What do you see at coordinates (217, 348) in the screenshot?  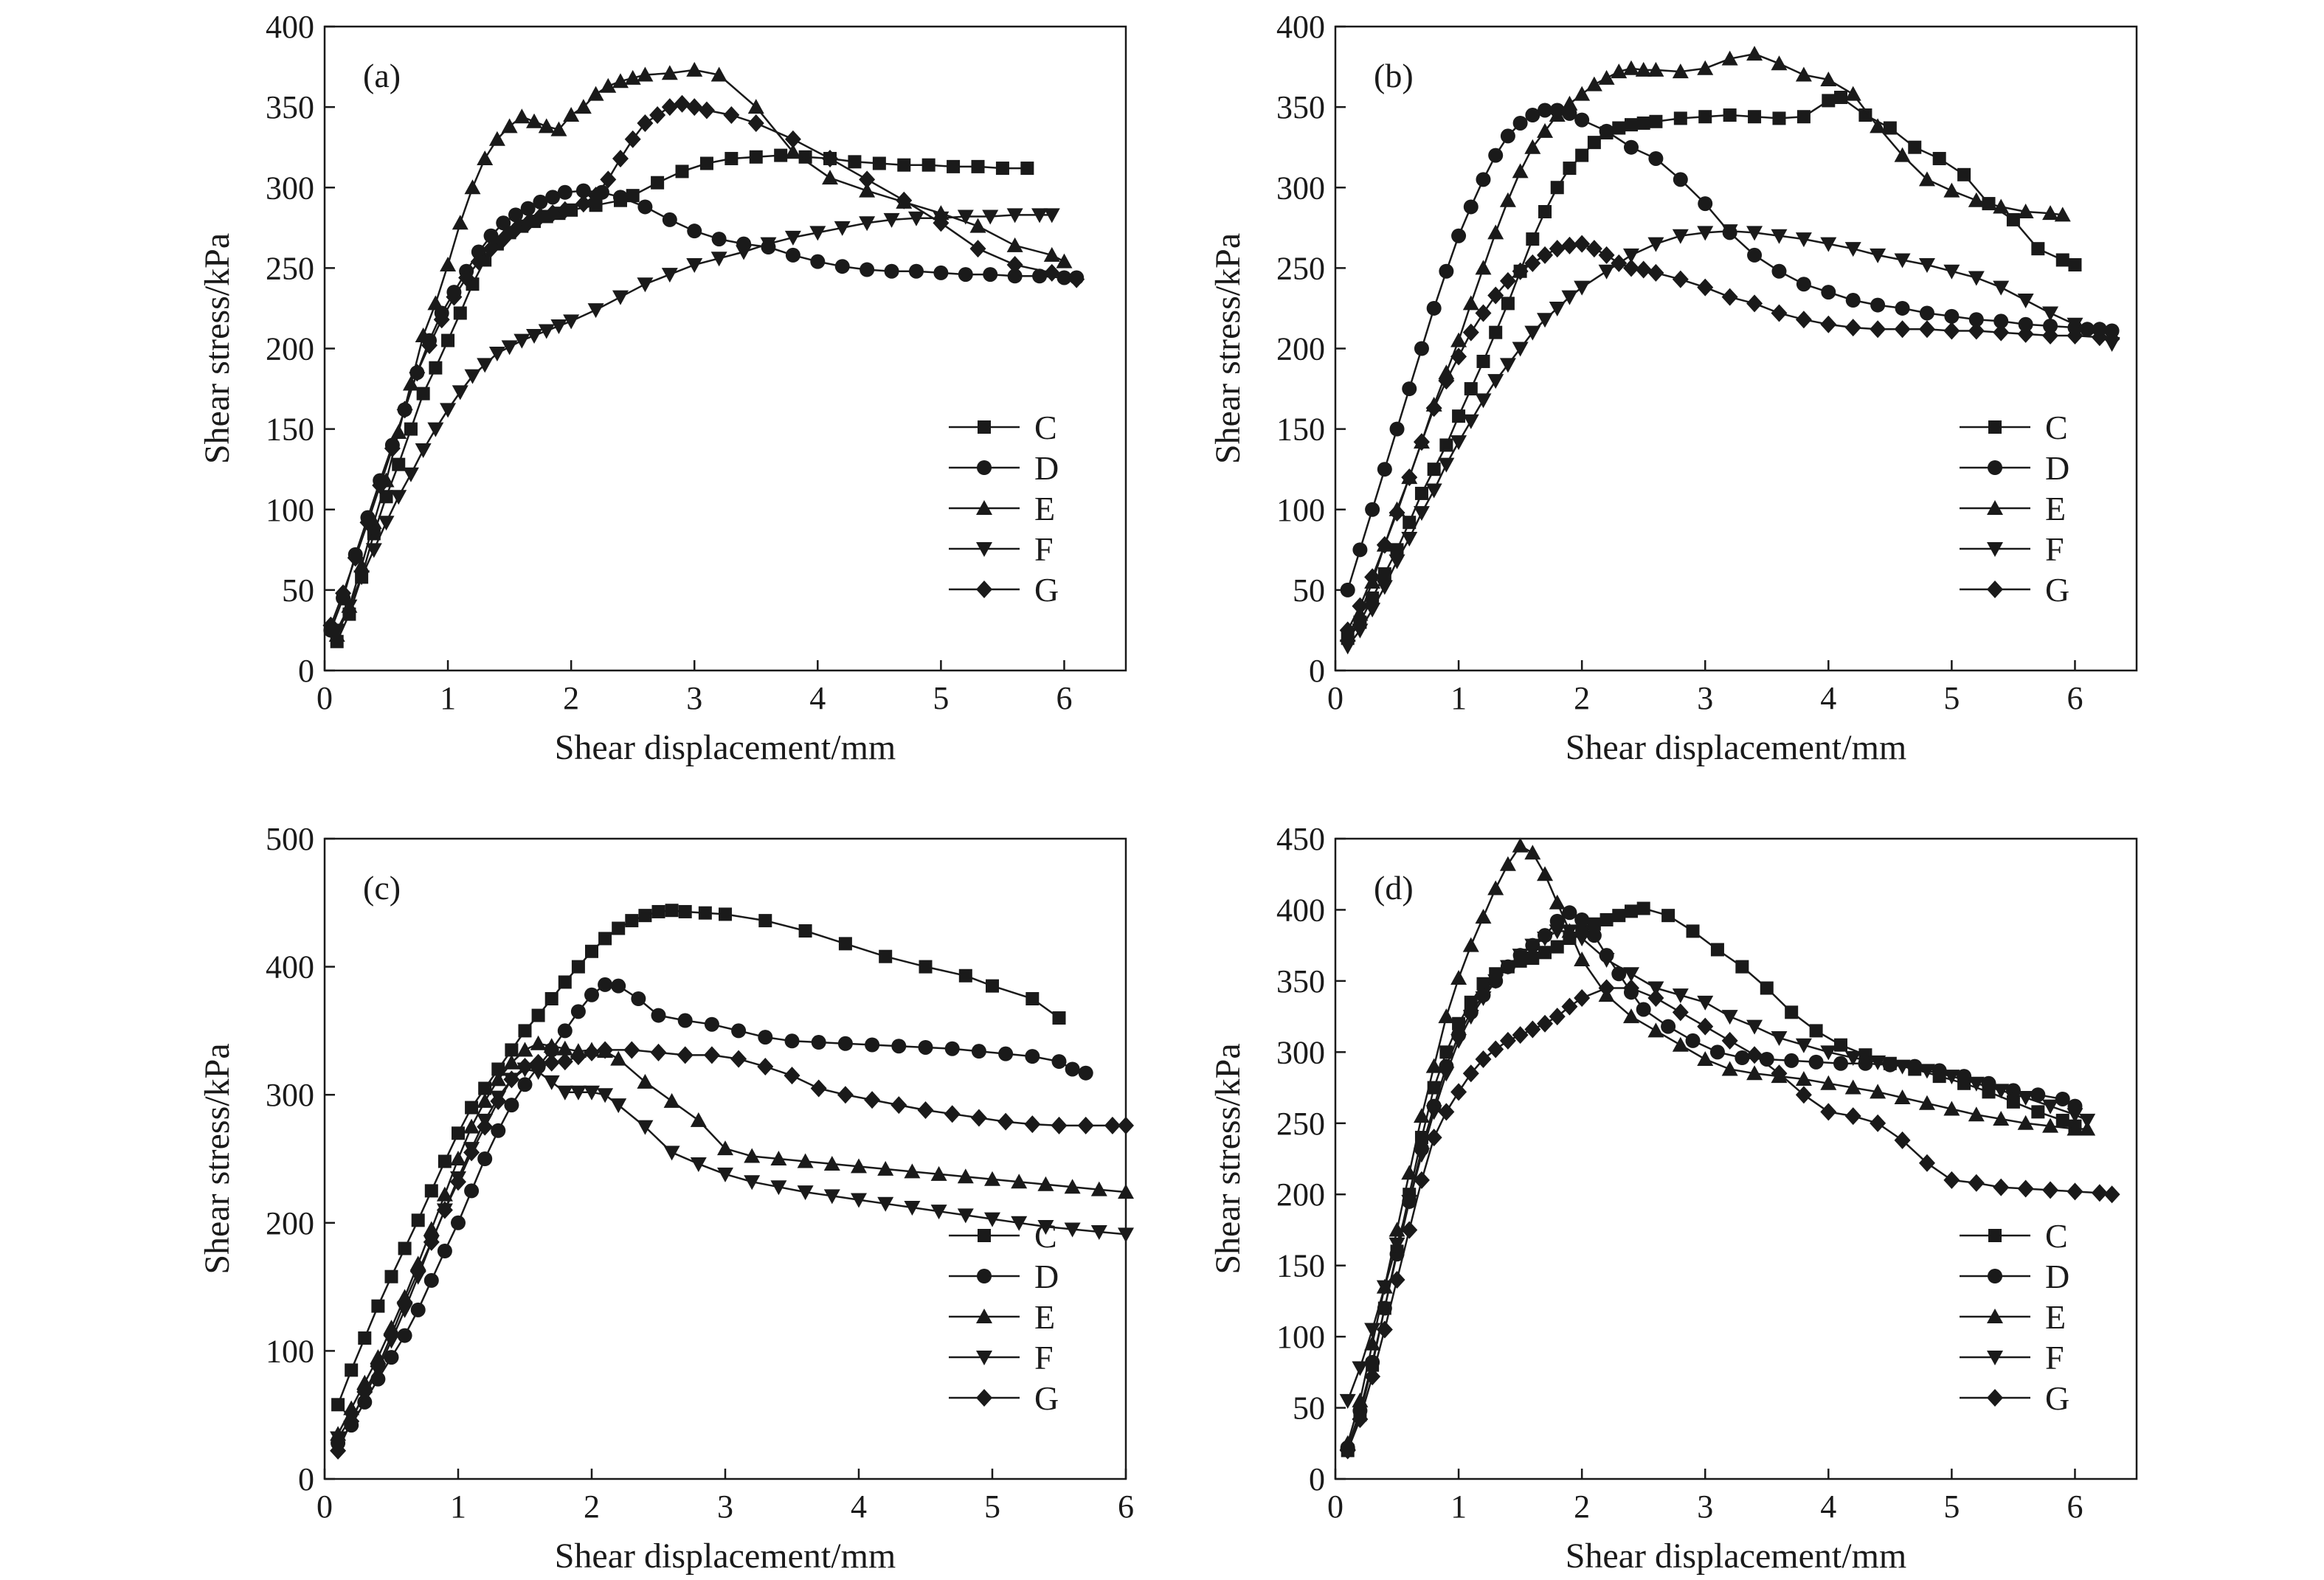 I see `y-axis-label: Shear stress/kPa` at bounding box center [217, 348].